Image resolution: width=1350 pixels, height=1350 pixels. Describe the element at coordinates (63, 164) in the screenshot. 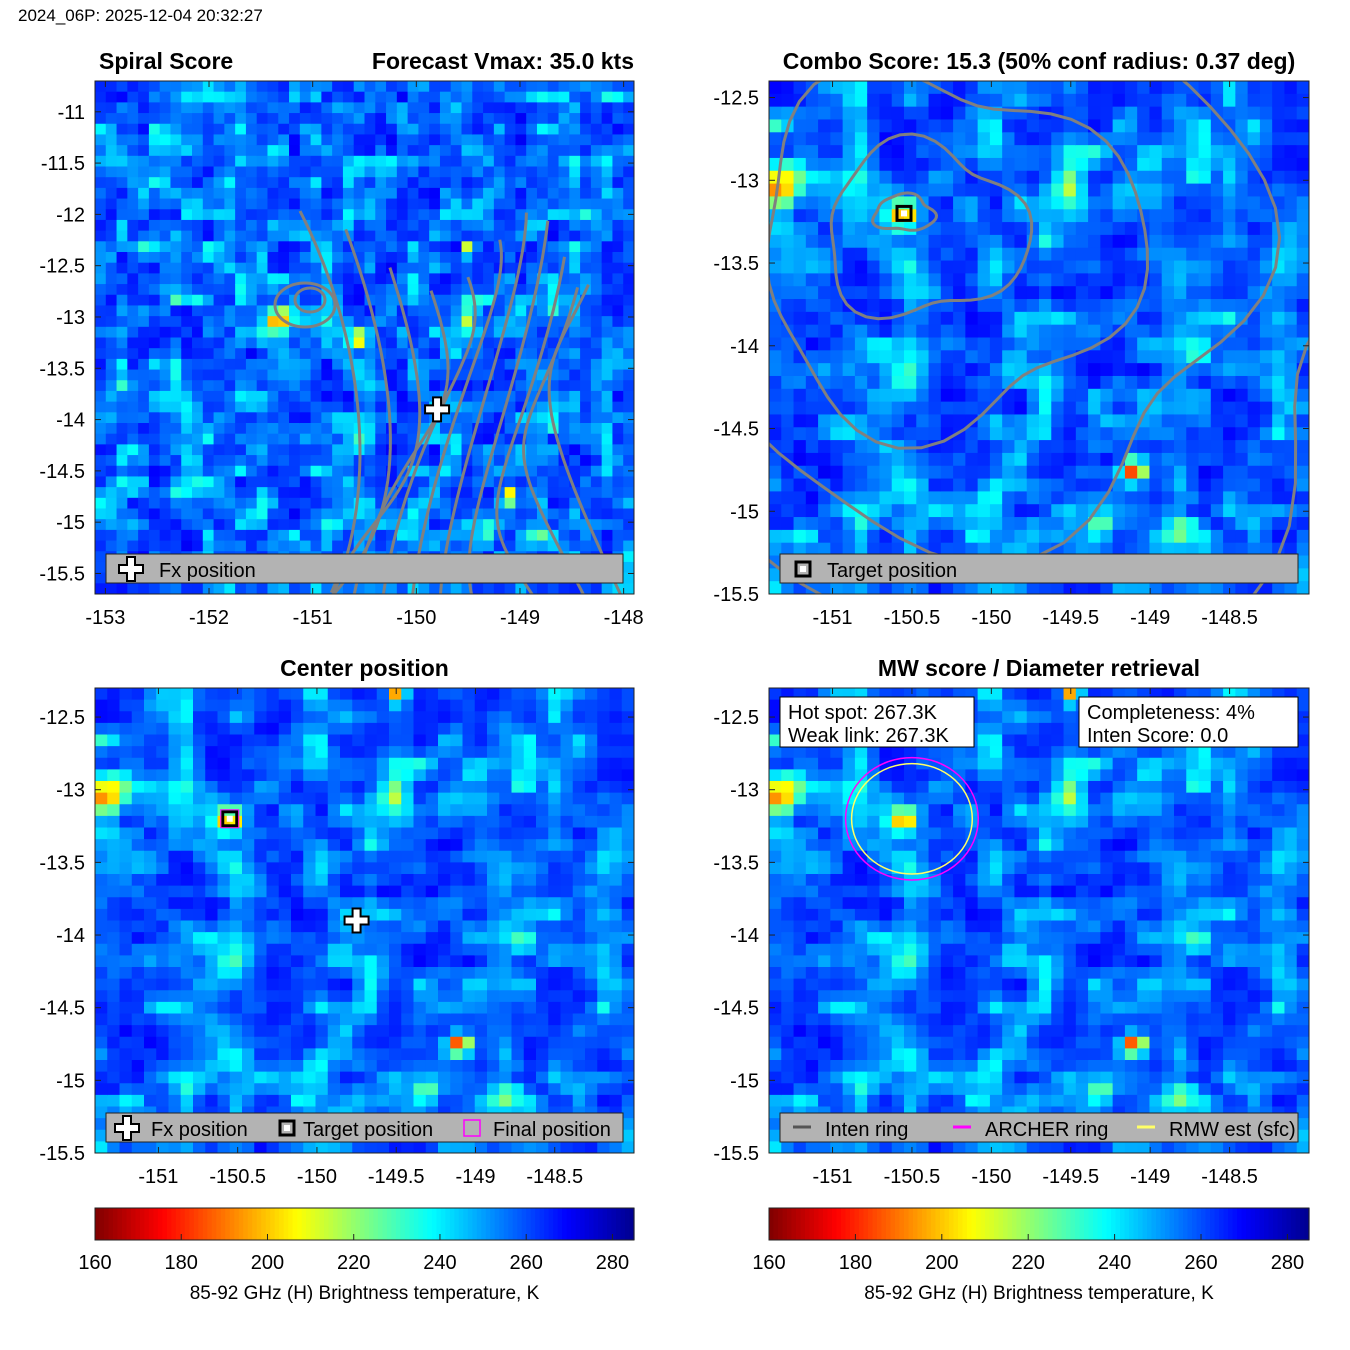

I see `y-tick-label: -11.5` at that location.